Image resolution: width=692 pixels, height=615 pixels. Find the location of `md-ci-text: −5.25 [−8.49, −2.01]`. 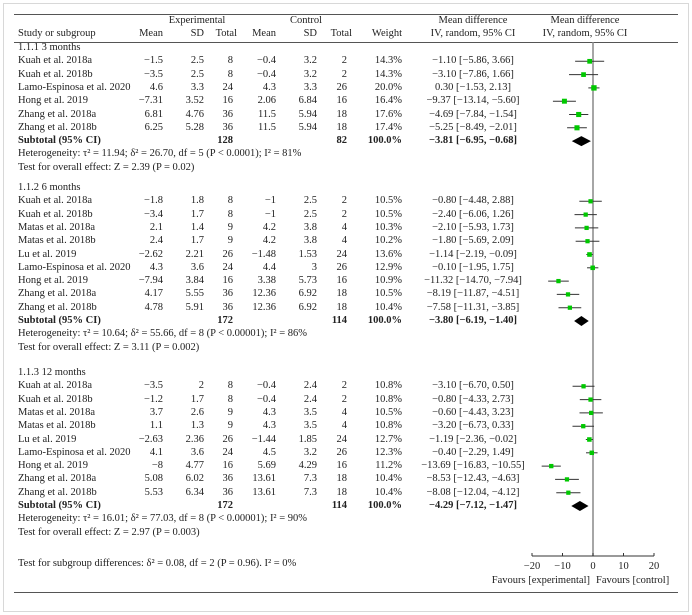

md-ci-text: −5.25 [−8.49, −2.01] is located at coordinates (473, 127).